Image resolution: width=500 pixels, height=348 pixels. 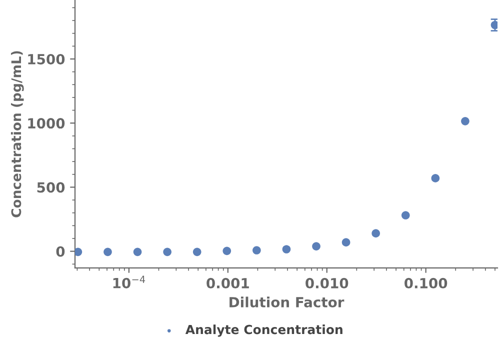 What do you see at coordinates (426, 283) in the screenshot?
I see `x-tick-label: 0.100` at bounding box center [426, 283].